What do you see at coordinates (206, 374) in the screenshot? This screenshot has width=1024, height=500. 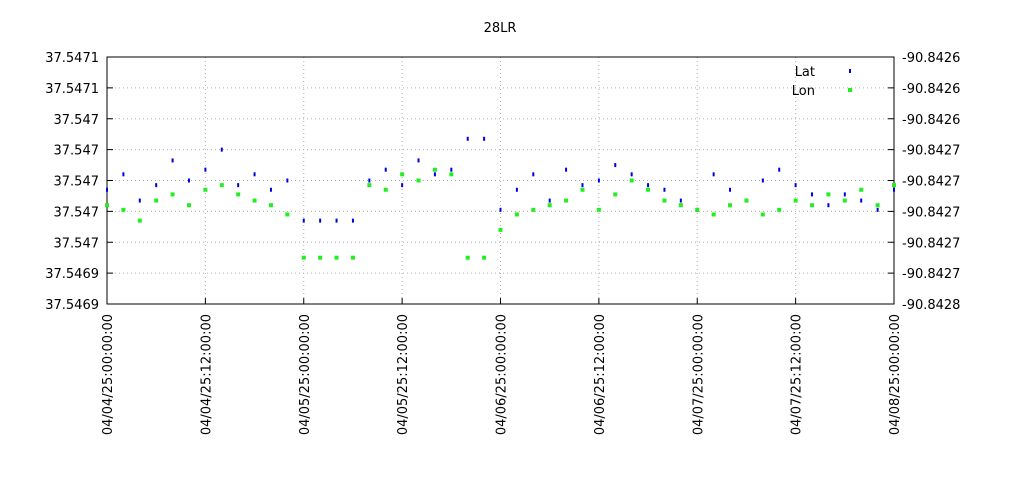 I see `x-tick-label: 04/04/25:12:00:00` at bounding box center [206, 374].